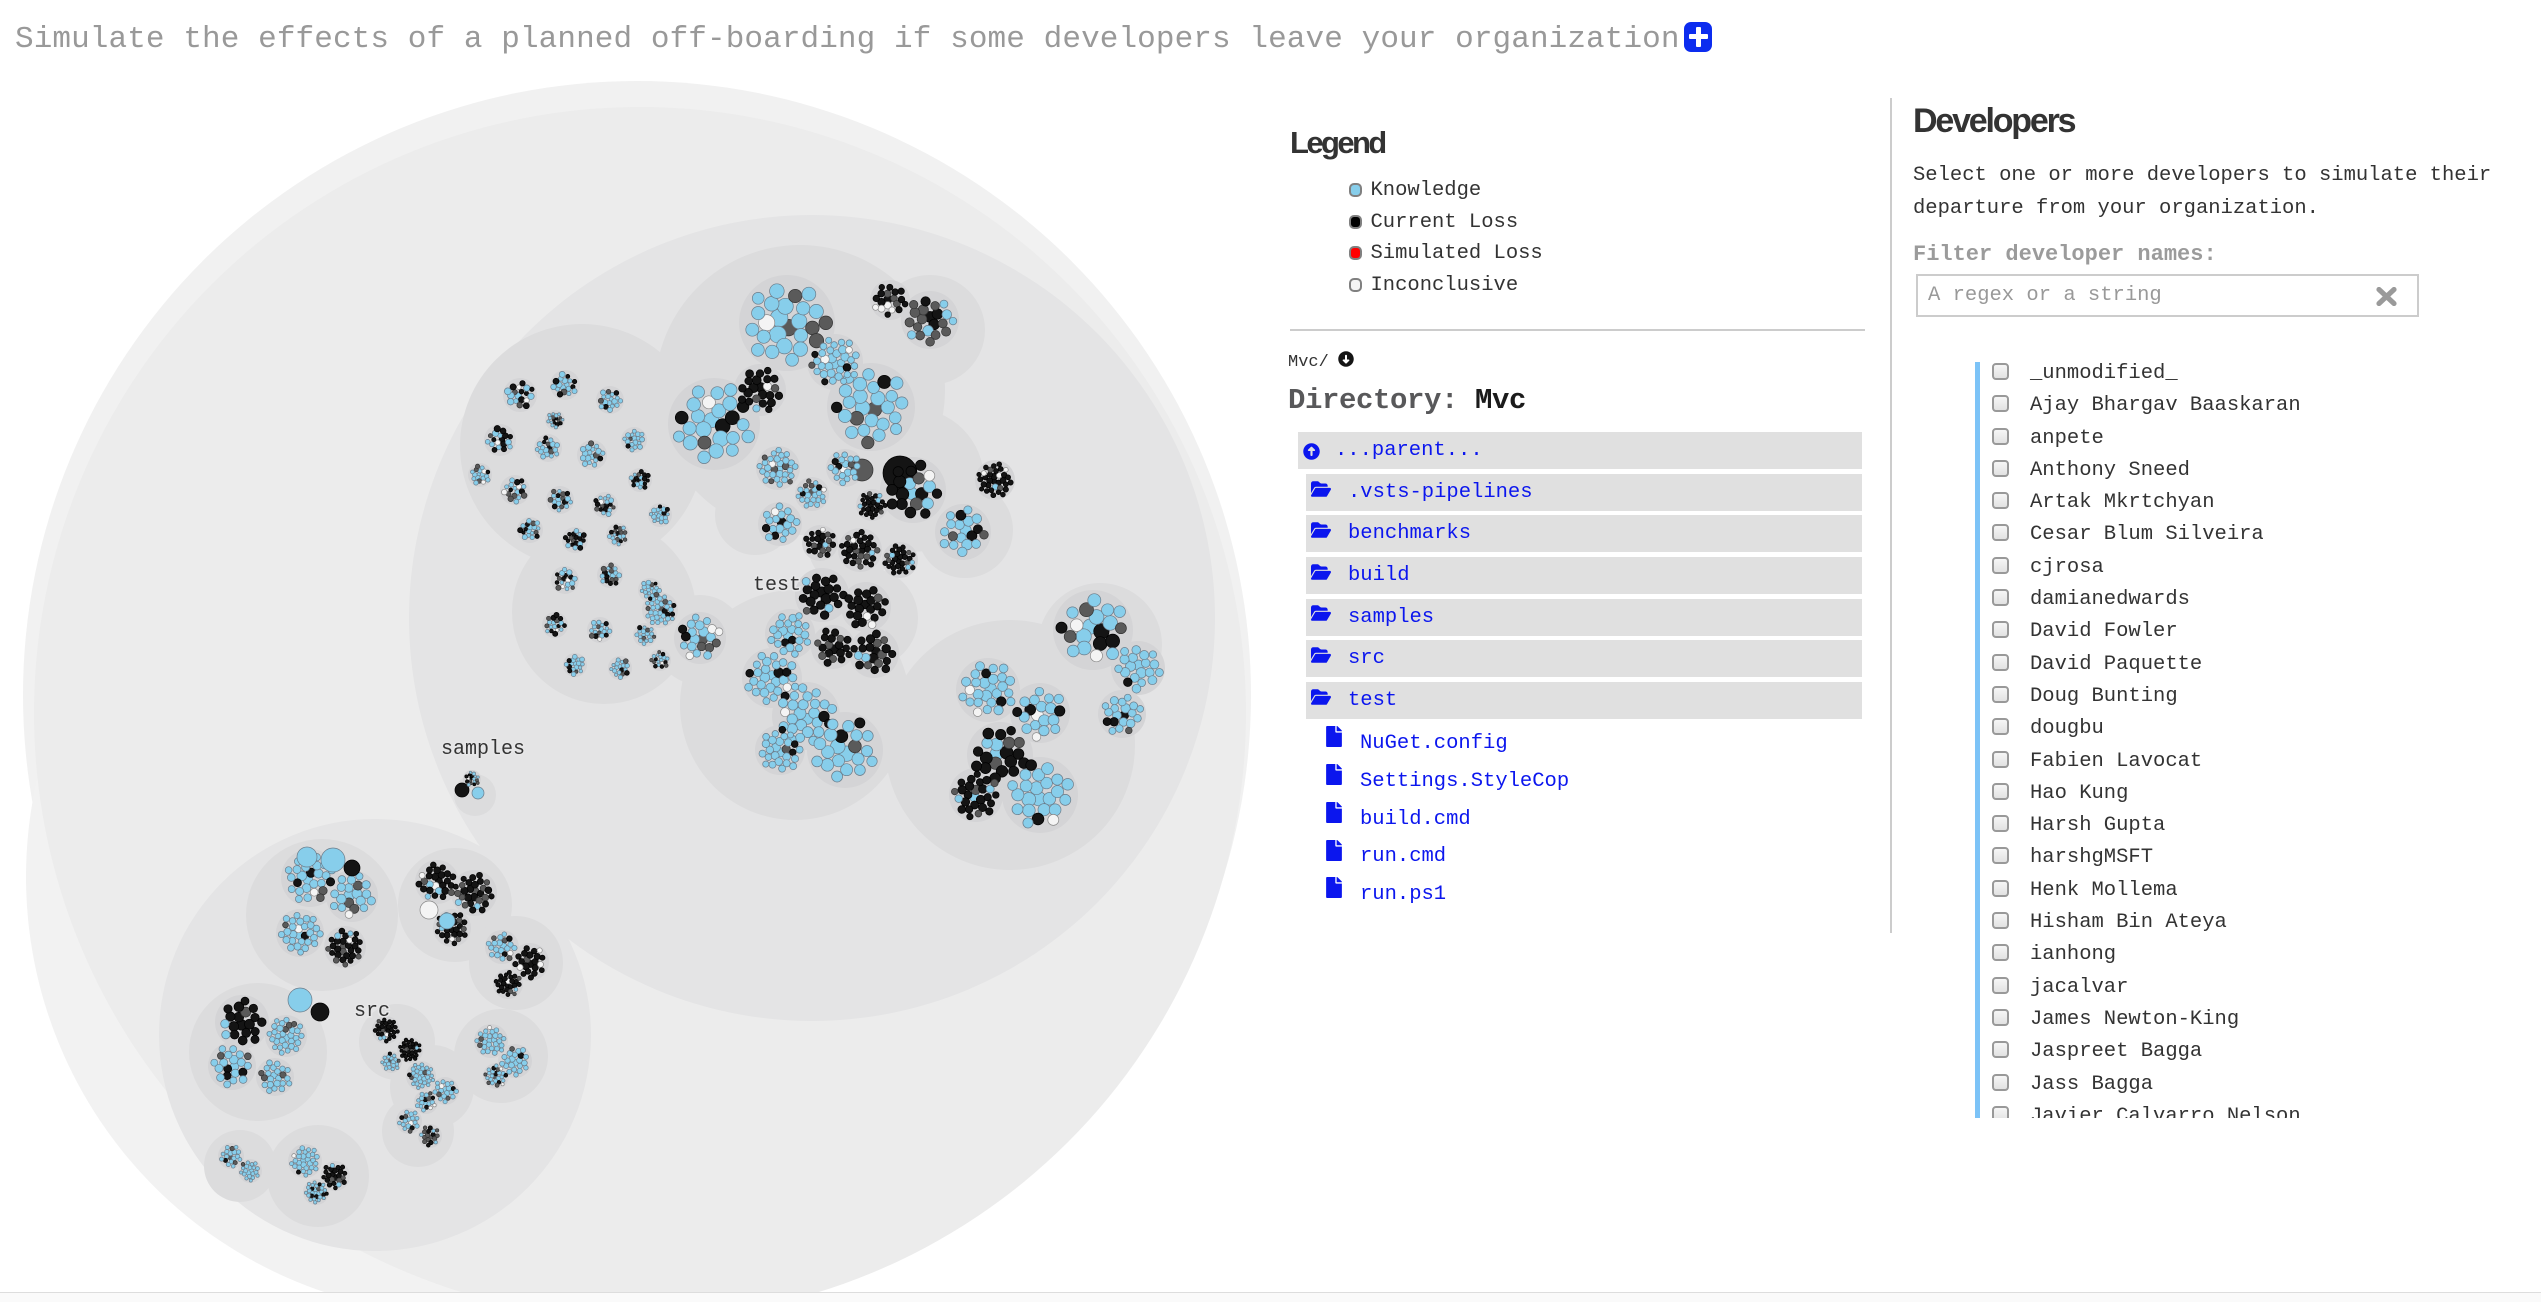 This screenshot has height=1302, width=2541. I want to click on svg-text: samples, so click(483, 749).